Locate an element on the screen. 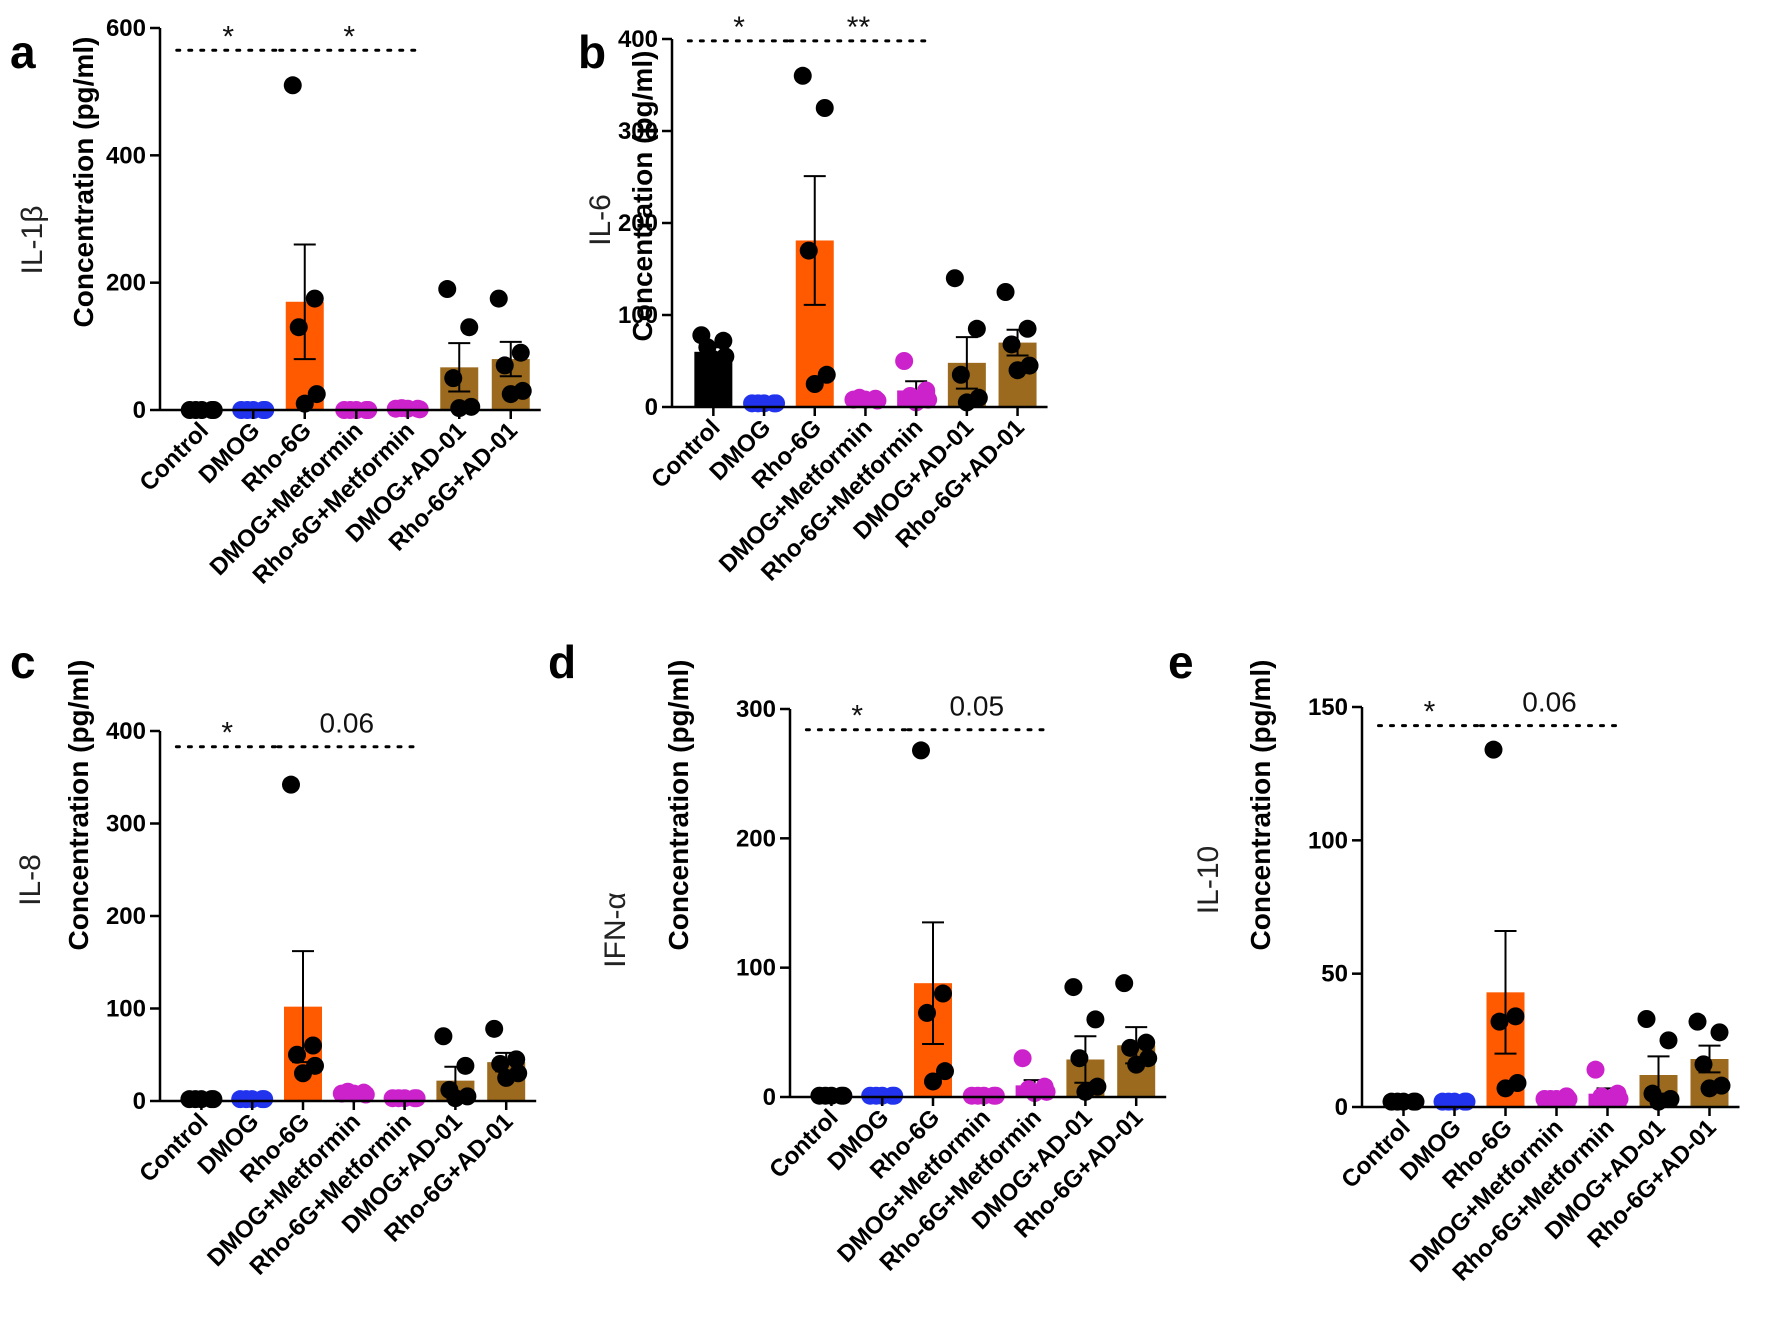 This screenshot has width=1772, height=1343. y-axis-title-d: Concentration (pg/ml) is located at coordinates (678, 805).